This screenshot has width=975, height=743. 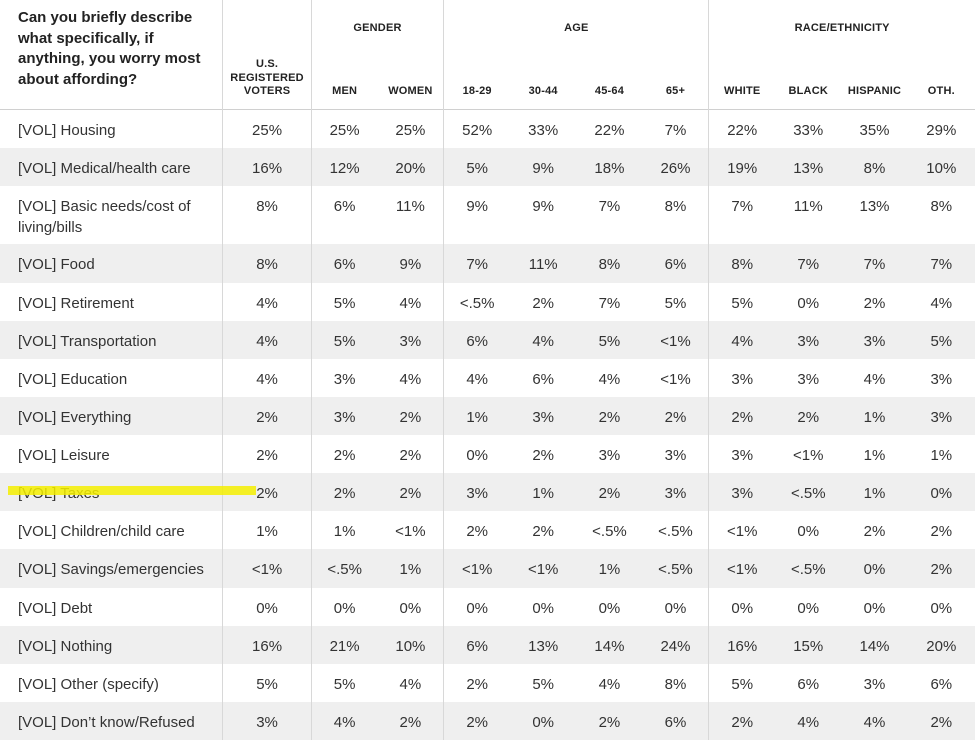 What do you see at coordinates (675, 168) in the screenshot?
I see `cell-value: 26%` at bounding box center [675, 168].